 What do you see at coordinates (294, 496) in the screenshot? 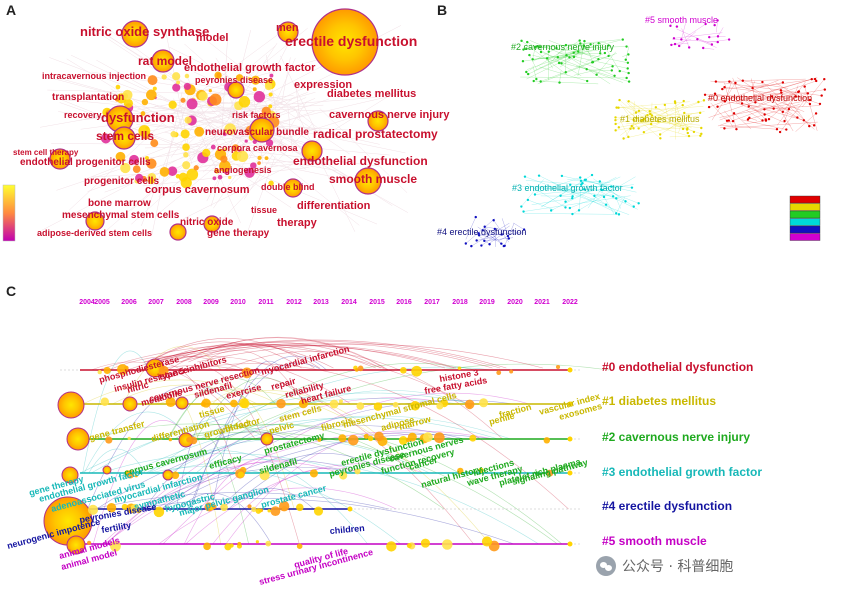
I see `timeline-keyword: prostate cancer` at bounding box center [294, 496].